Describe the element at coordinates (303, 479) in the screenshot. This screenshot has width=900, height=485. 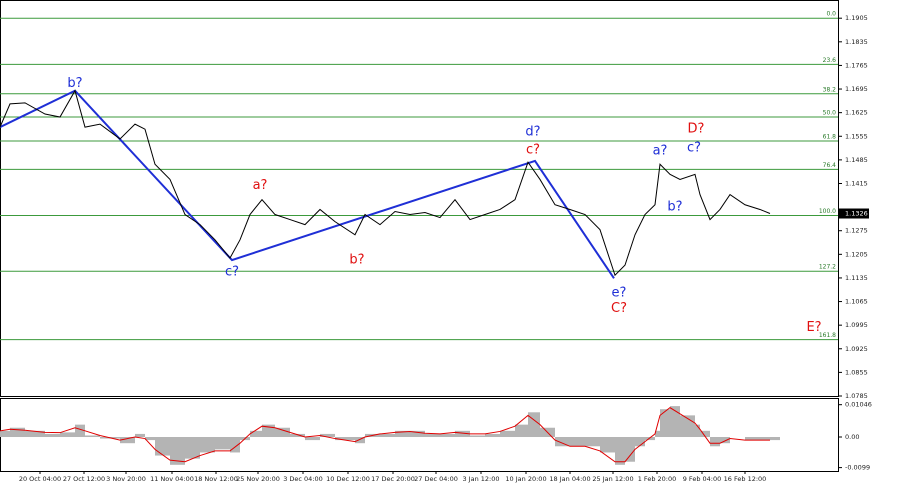
I see `x-tick-label: 3 Dec 04:00` at that location.